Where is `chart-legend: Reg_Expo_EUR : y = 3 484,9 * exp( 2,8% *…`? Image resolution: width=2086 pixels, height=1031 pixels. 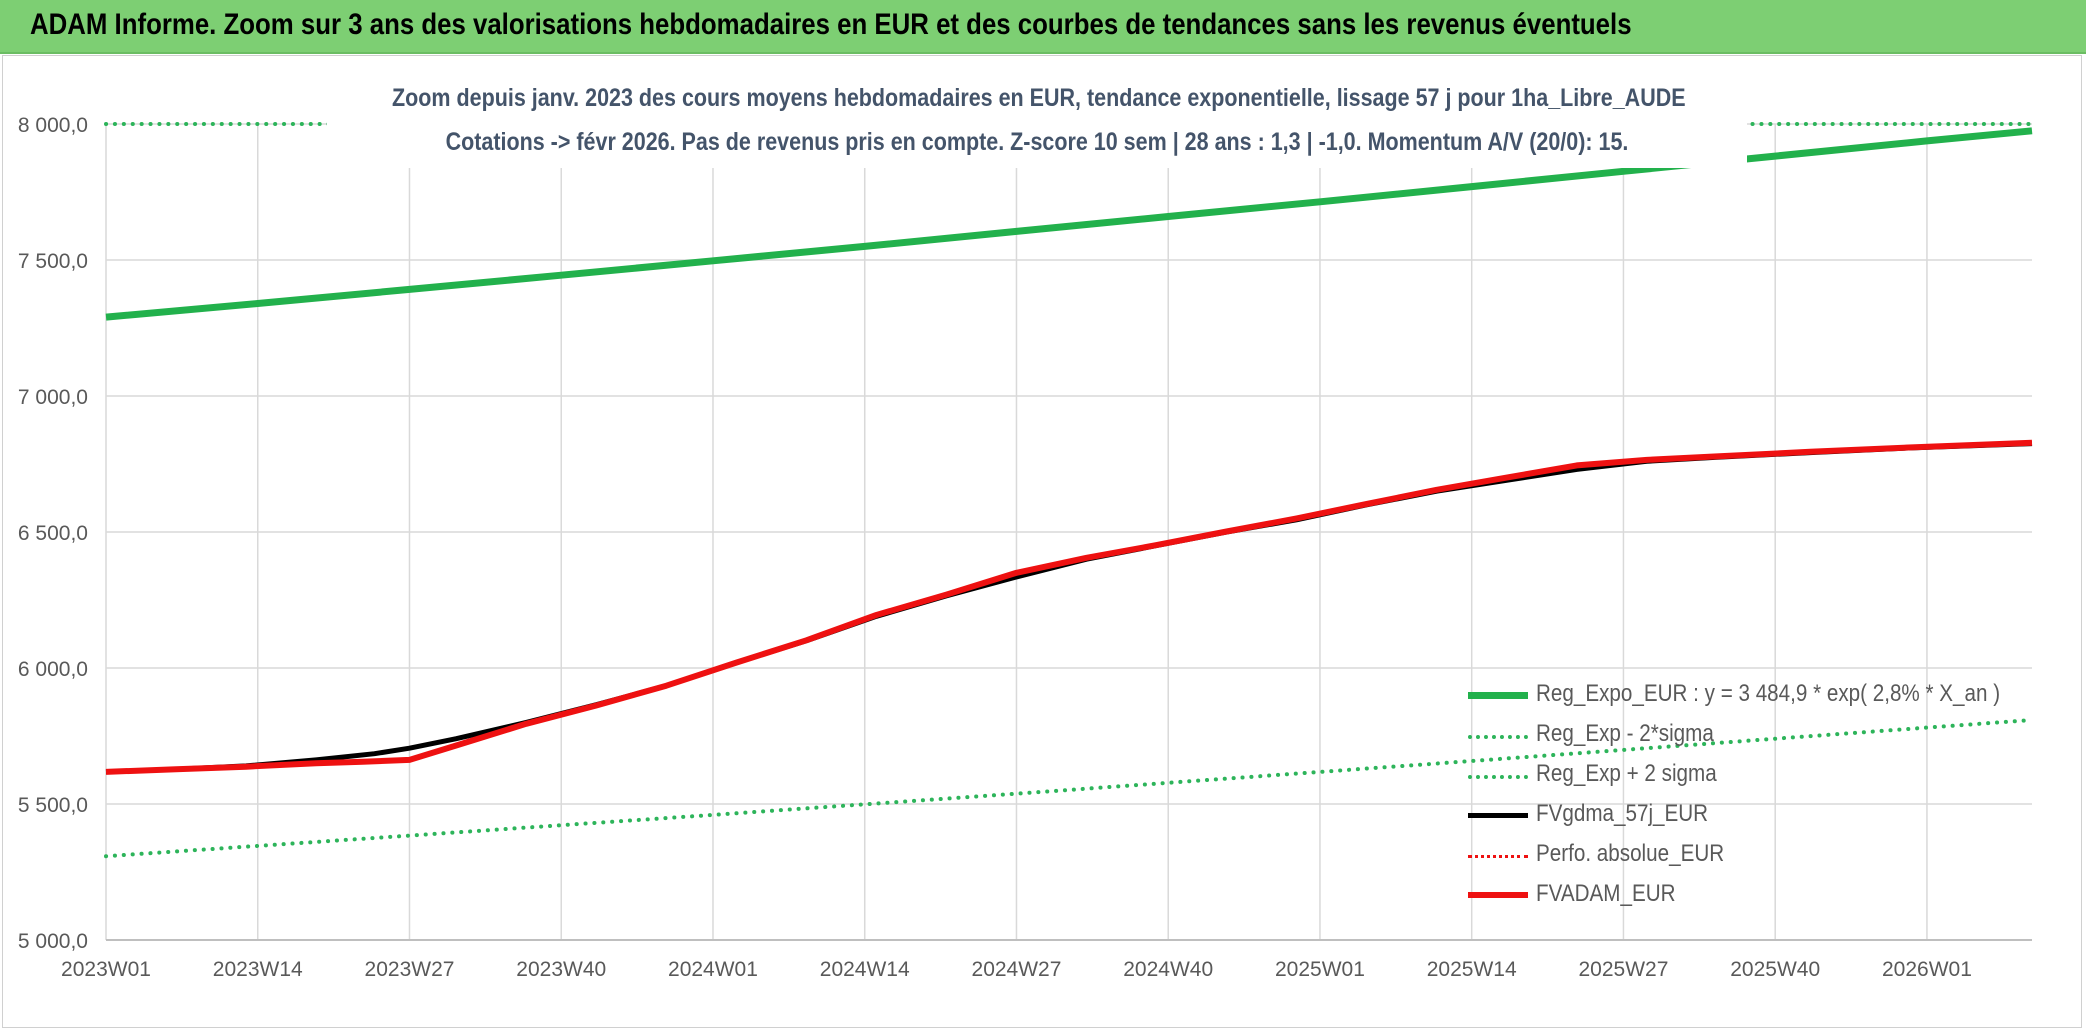
chart-legend: Reg_Expo_EUR : y = 3 484,9 * exp( 2,8% *… is located at coordinates (1753, 796).